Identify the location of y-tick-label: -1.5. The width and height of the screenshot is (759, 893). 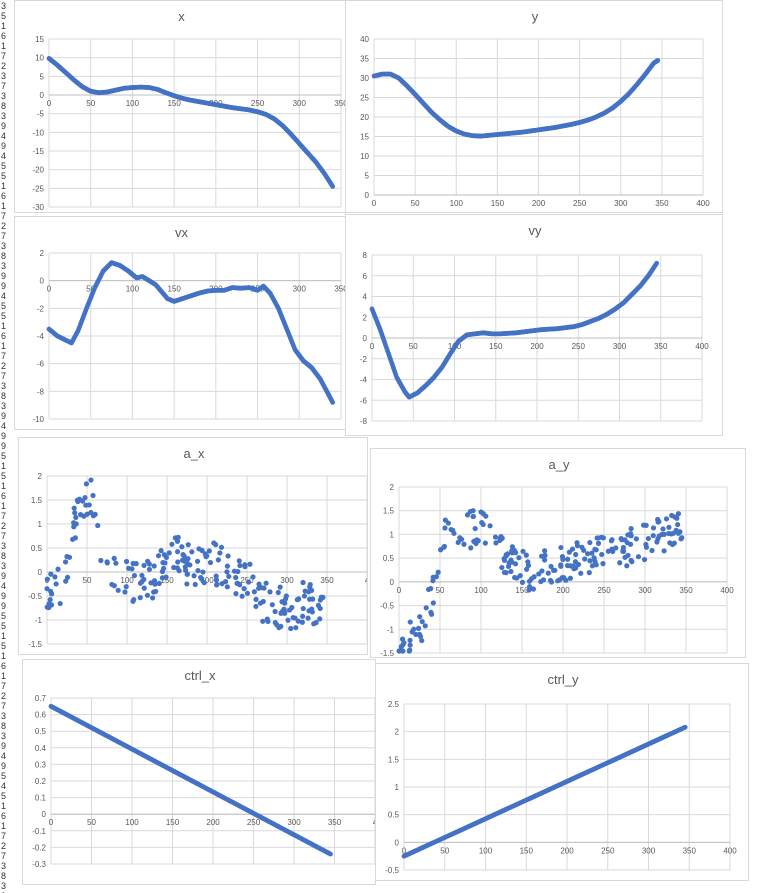
(387, 653).